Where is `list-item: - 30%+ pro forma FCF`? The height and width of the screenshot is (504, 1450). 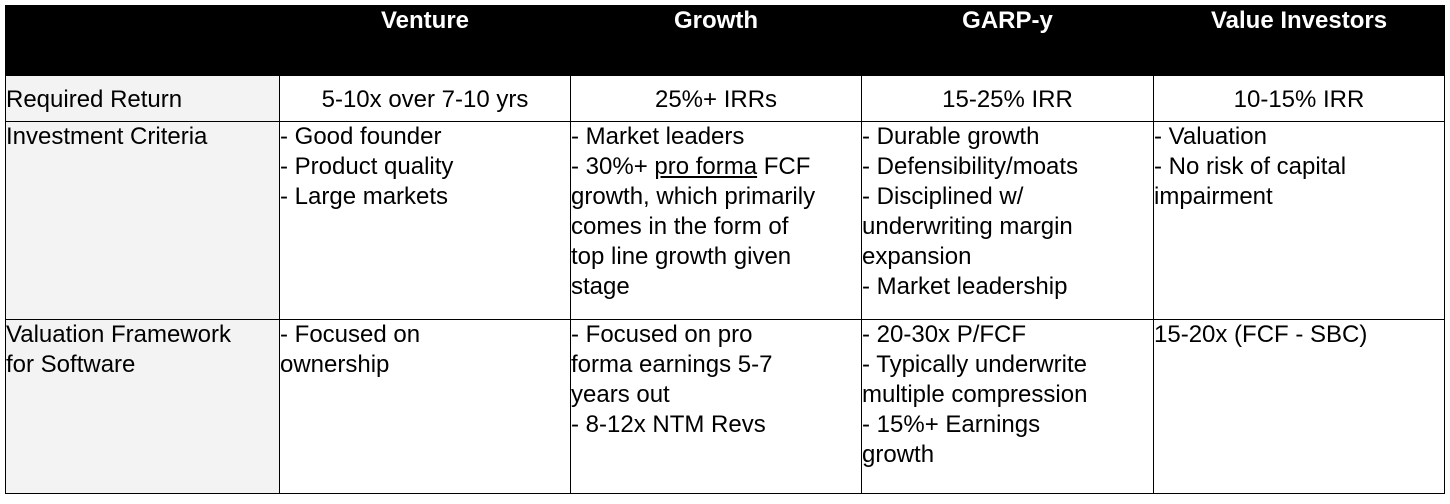 list-item: - 30%+ pro forma FCF is located at coordinates (716, 167).